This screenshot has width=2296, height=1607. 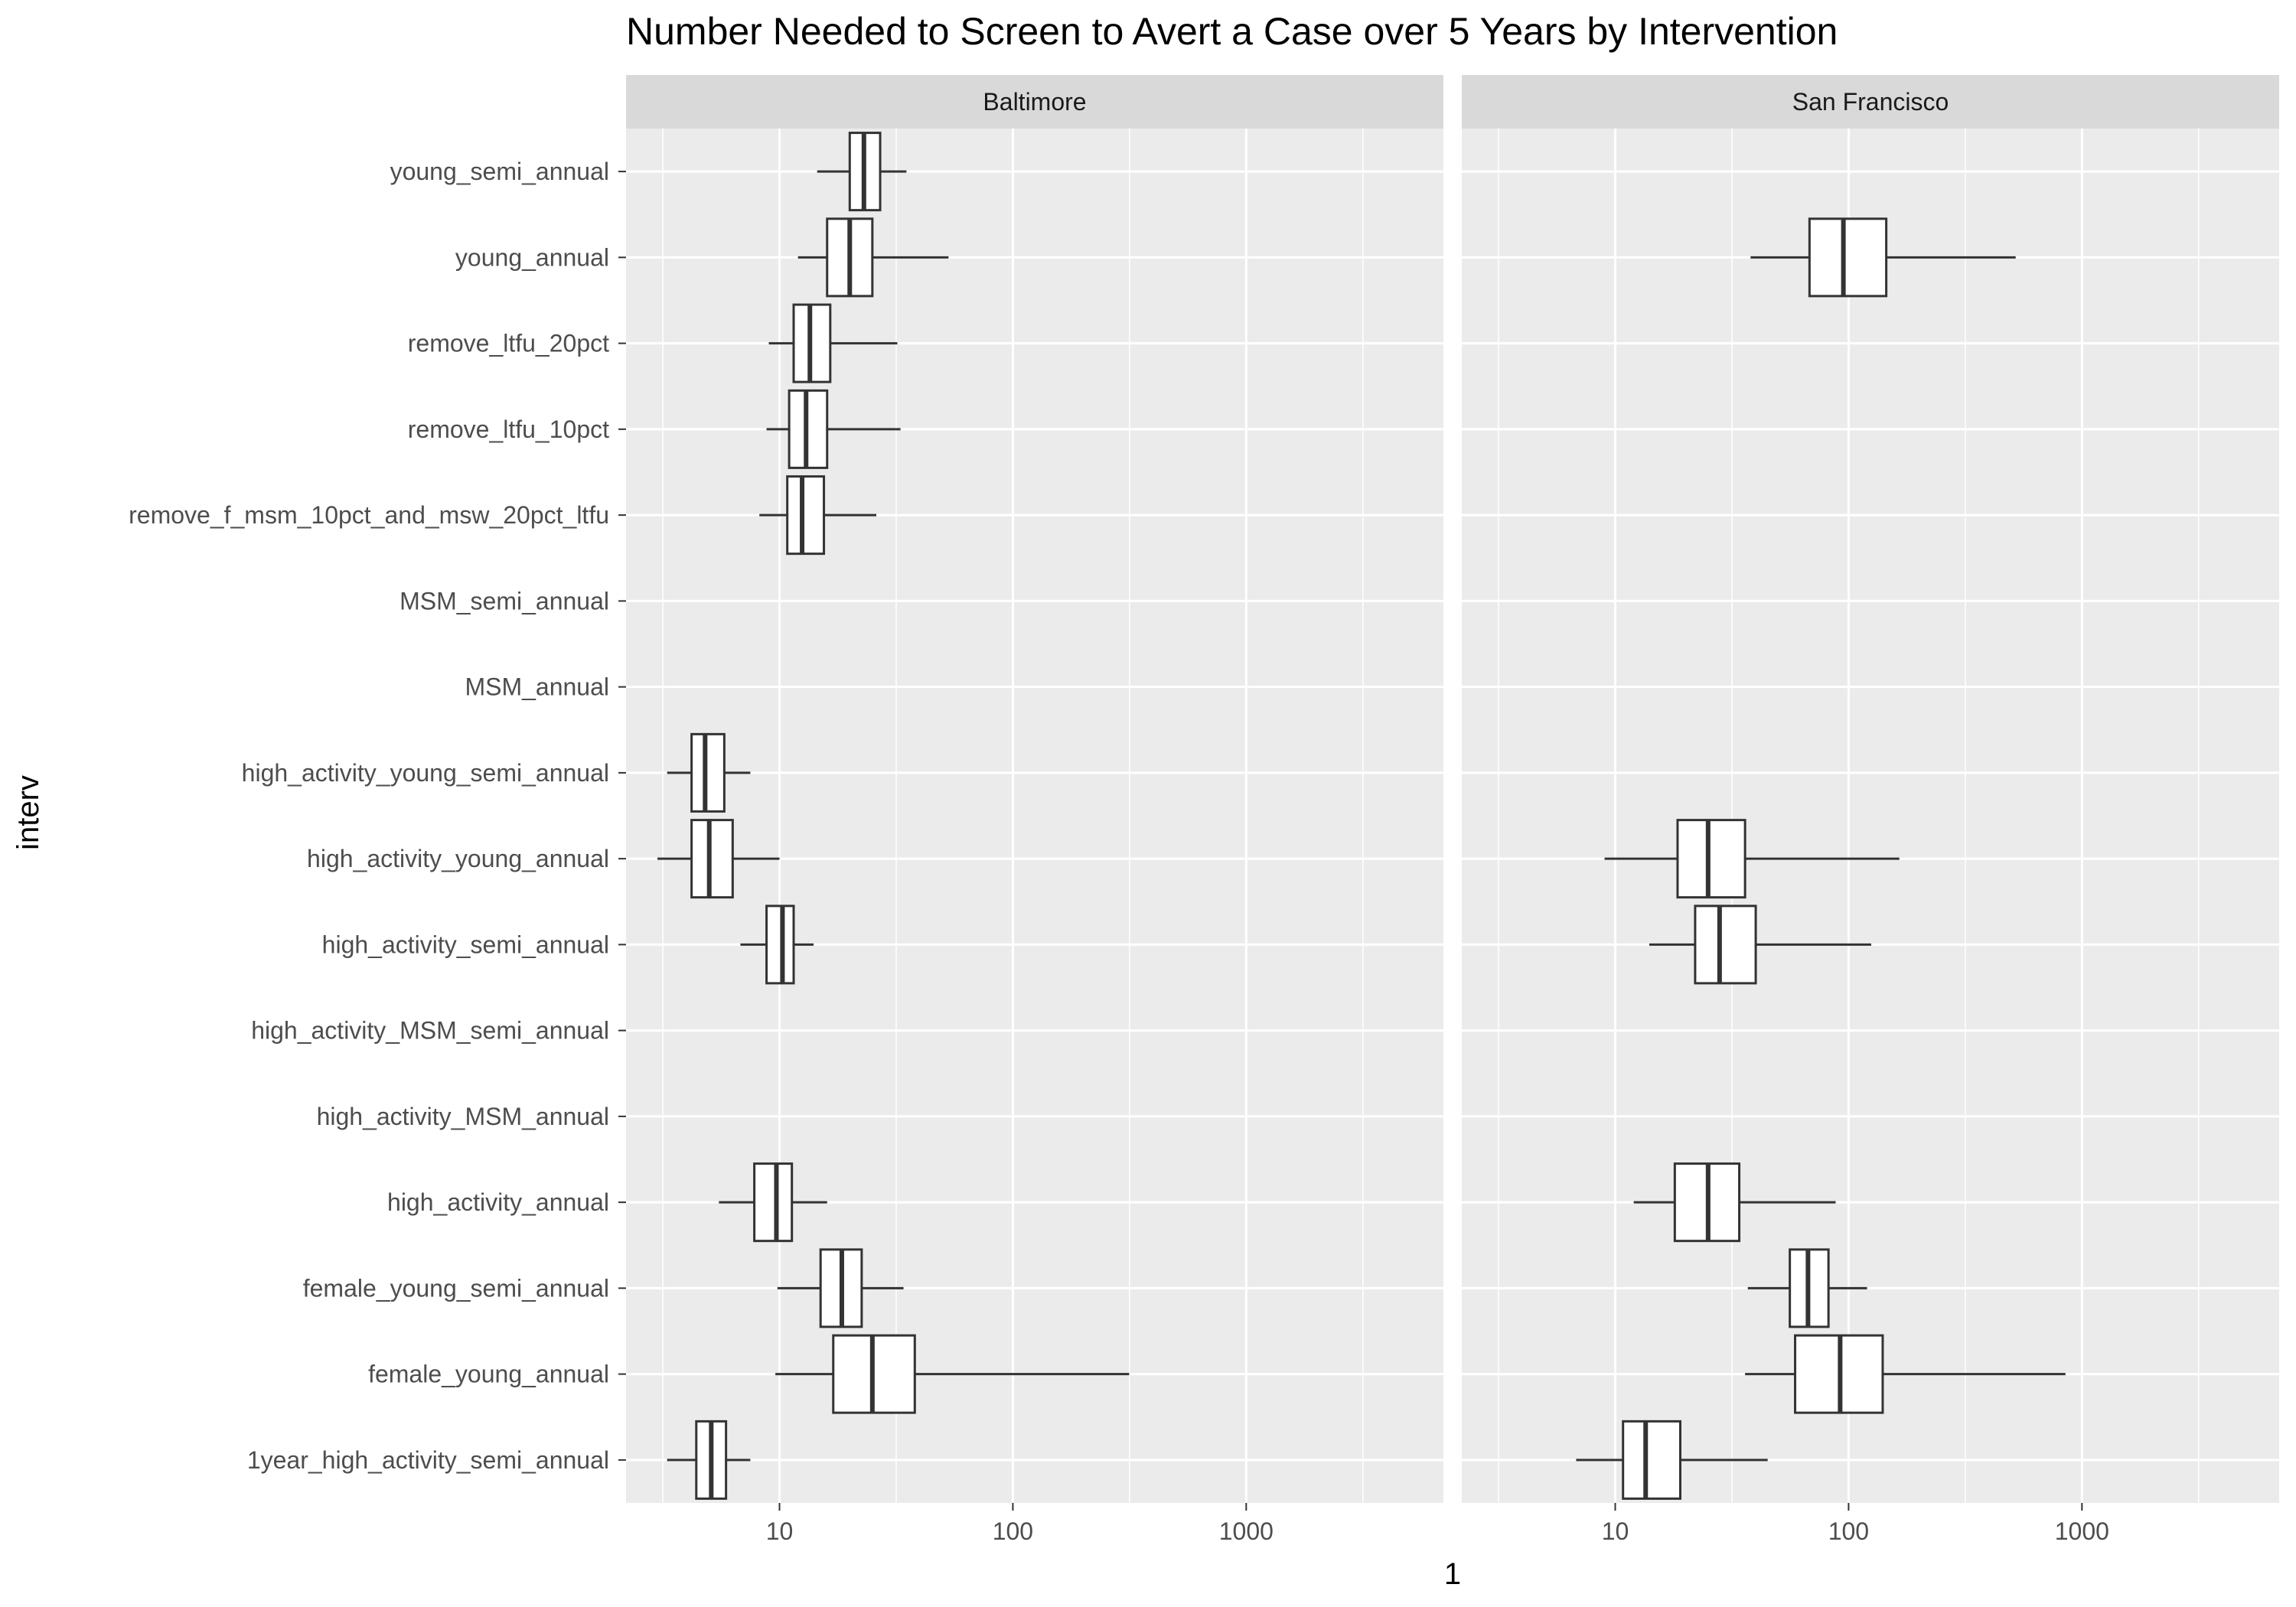 I want to click on y-tick-label-remove-f-msm-10pct-and-msw-20pct-ltfu: remove_f_msm_10pct_and_msw_20pct_ltfu, so click(x=369, y=515).